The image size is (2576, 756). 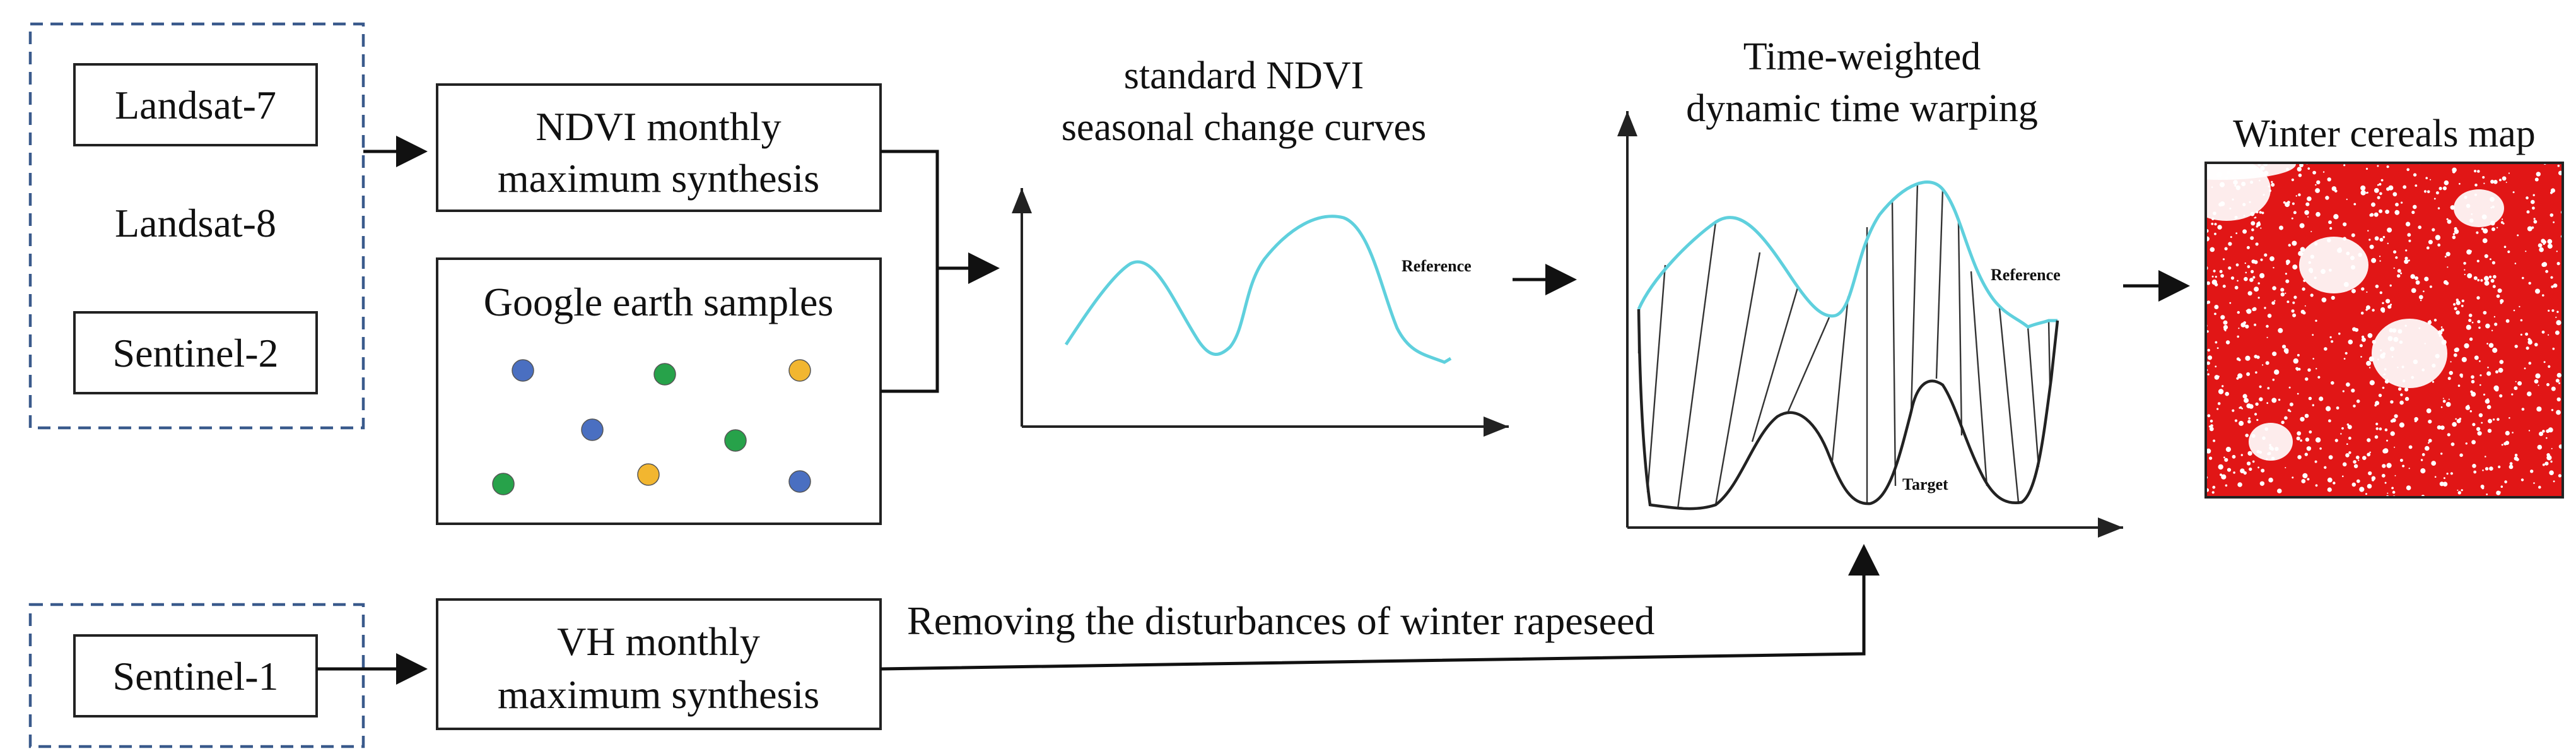 I want to click on landsat7-label: Landsat-7, so click(x=195, y=105).